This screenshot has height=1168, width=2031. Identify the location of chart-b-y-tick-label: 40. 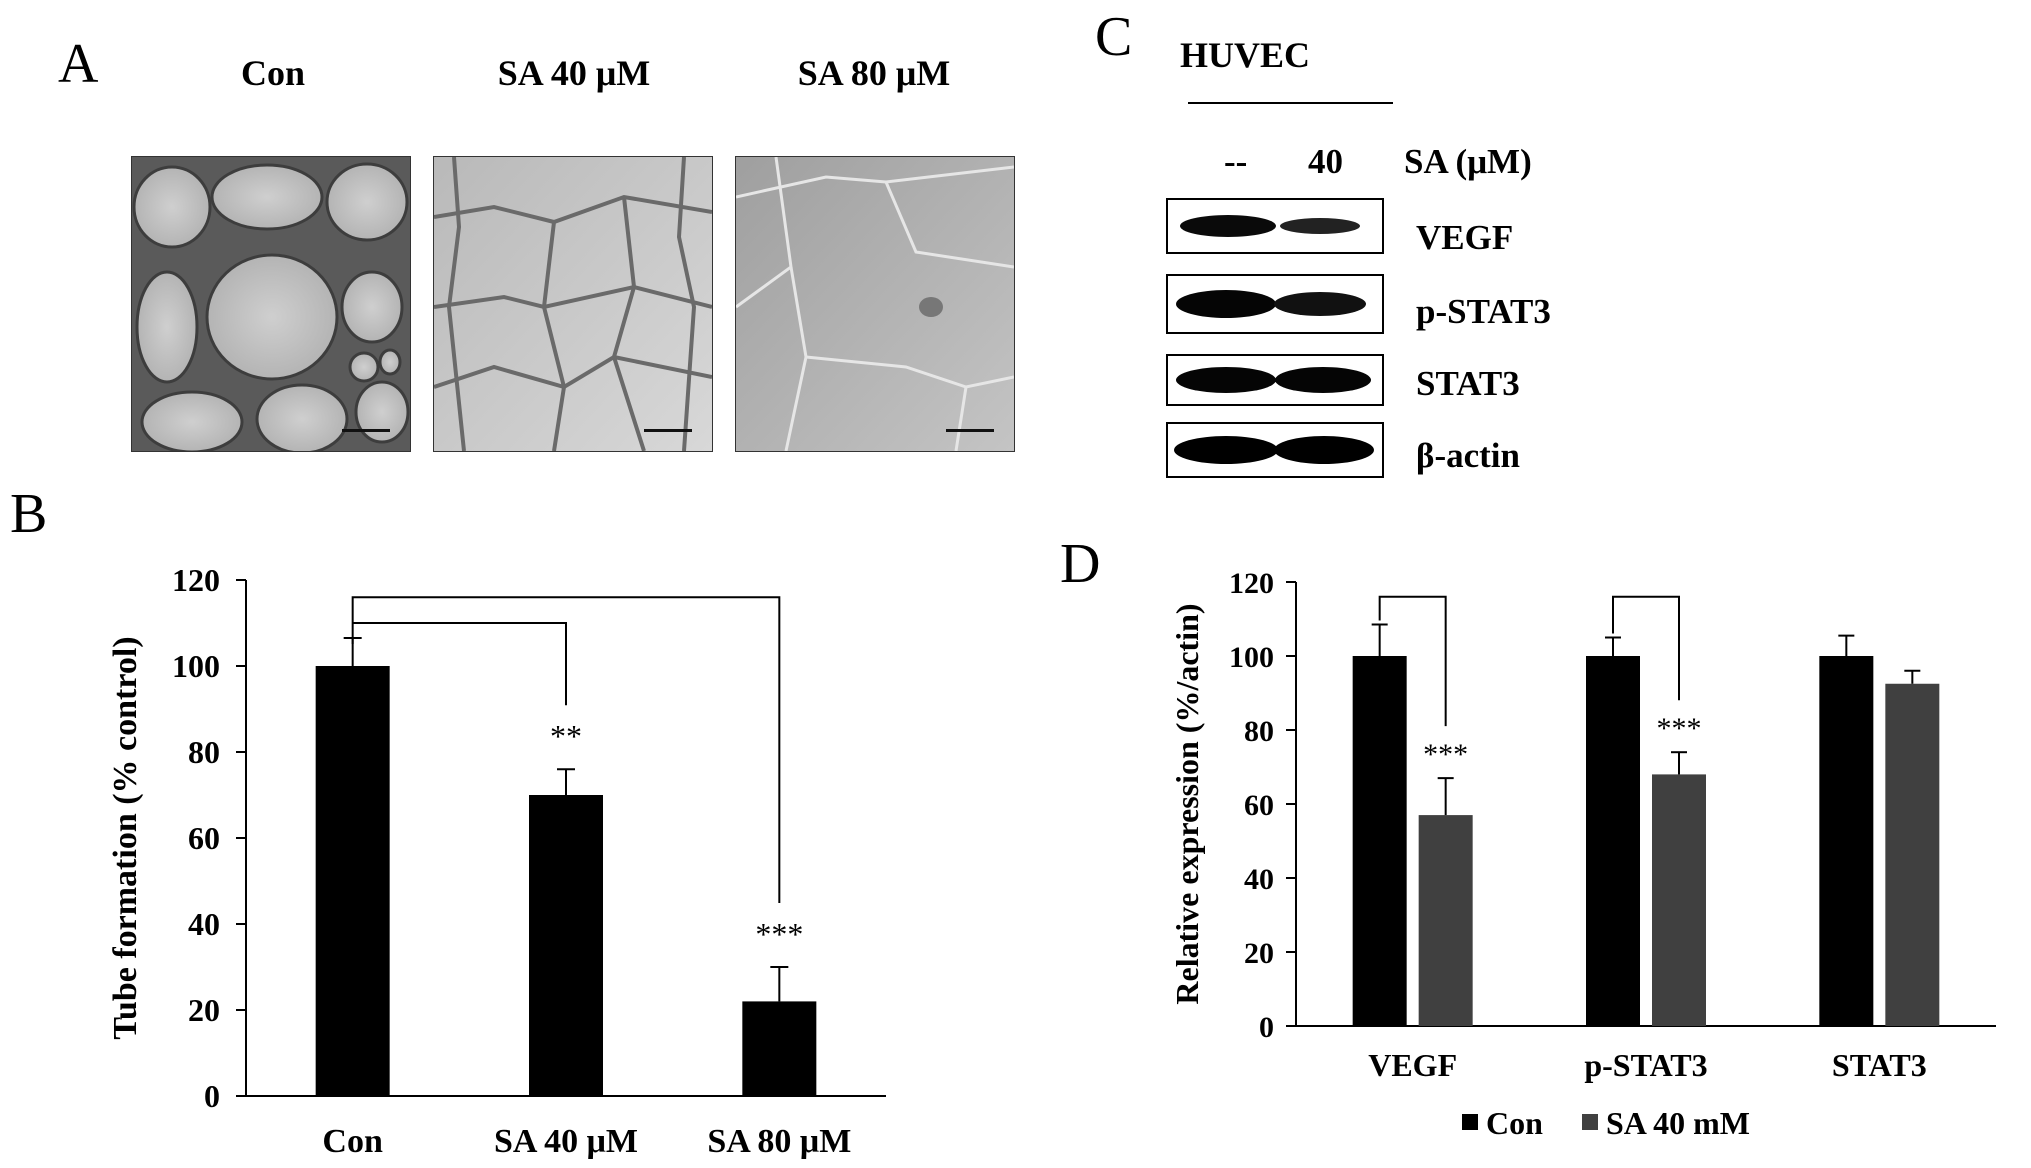
(204, 924).